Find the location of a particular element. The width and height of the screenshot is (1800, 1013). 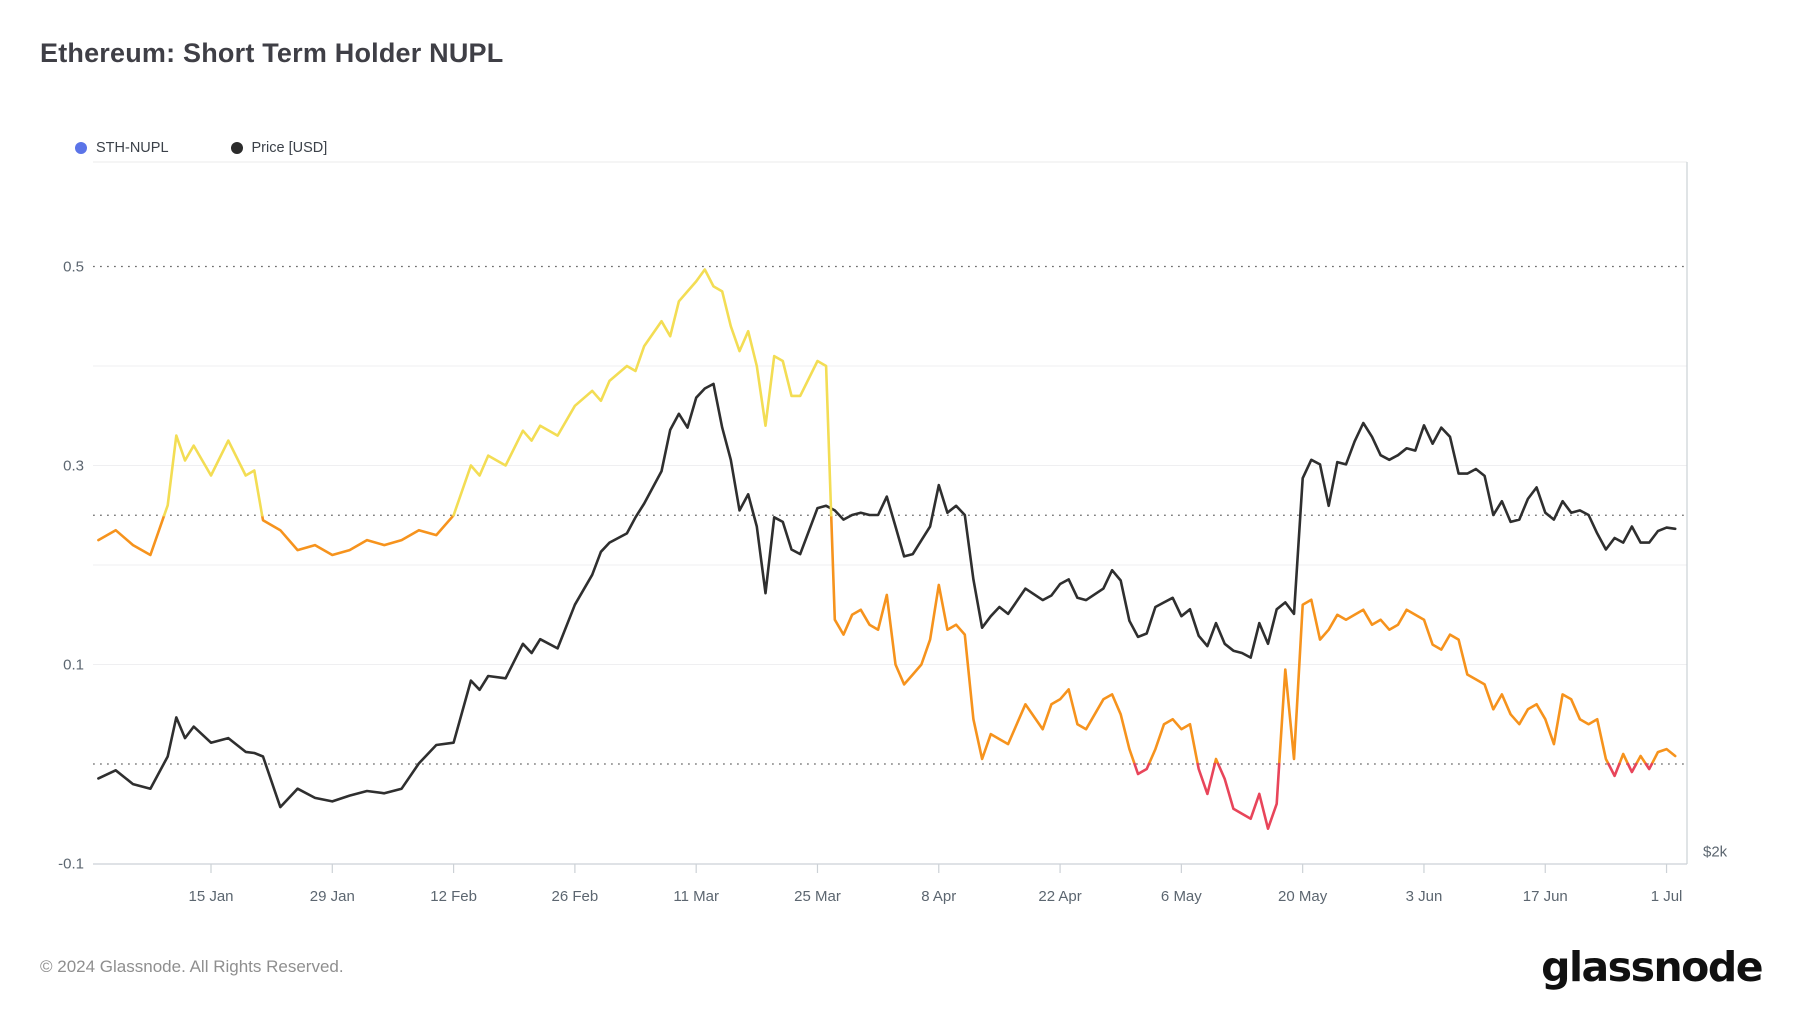

x-axis-tick-label: 1 Jul is located at coordinates (1666, 896).